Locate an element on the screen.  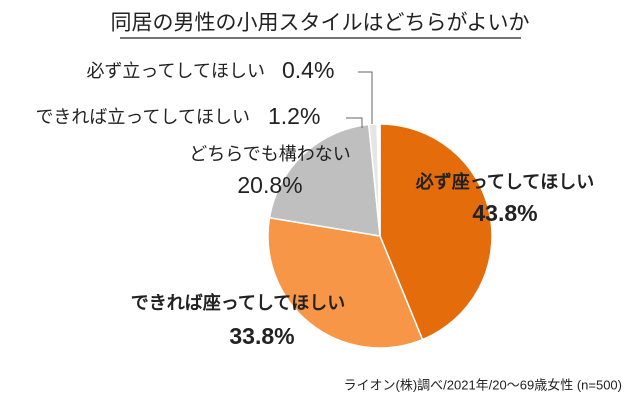
slice-label: 必ず座ってしてほしい is located at coordinates (505, 181).